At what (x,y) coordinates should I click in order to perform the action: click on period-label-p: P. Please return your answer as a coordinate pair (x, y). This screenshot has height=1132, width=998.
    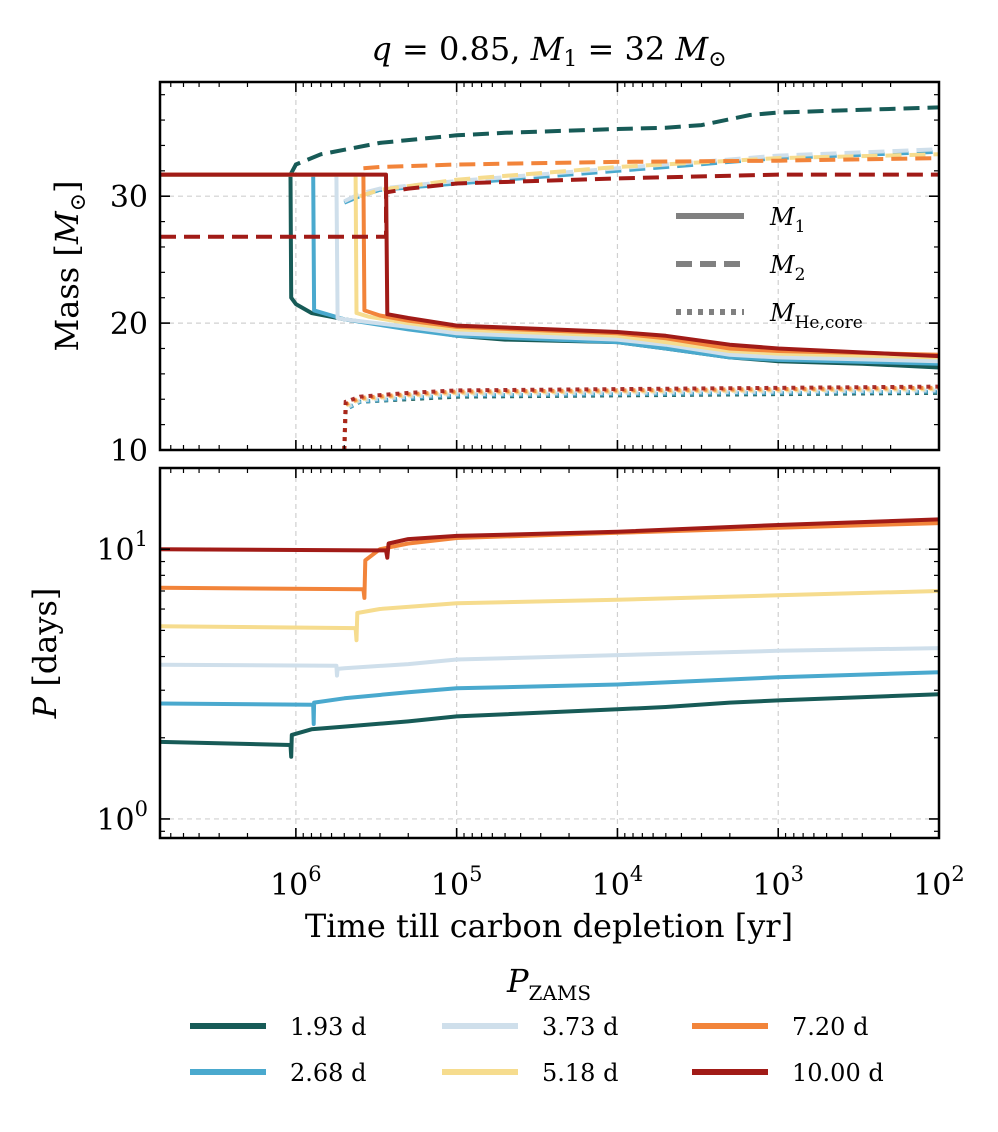
    Looking at the image, I should click on (45, 707).